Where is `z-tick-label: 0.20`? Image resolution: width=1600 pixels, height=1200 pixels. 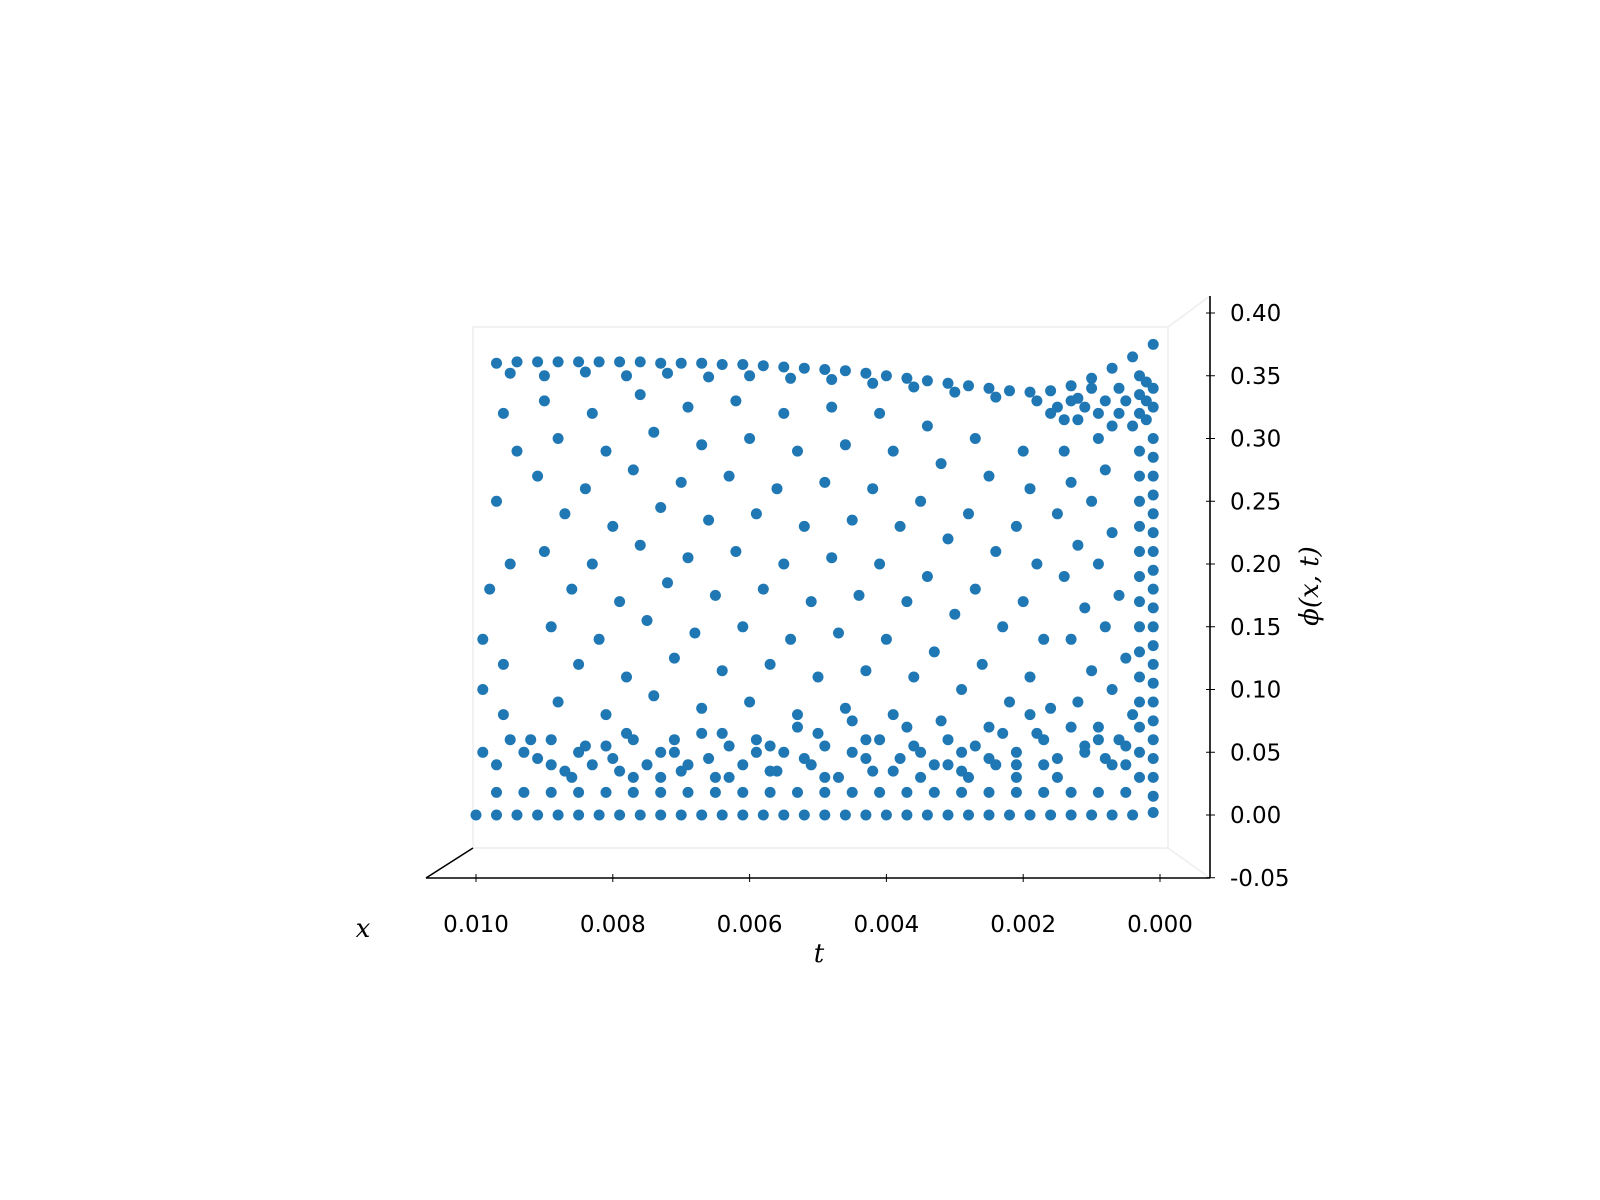
z-tick-label: 0.20 is located at coordinates (1255, 565).